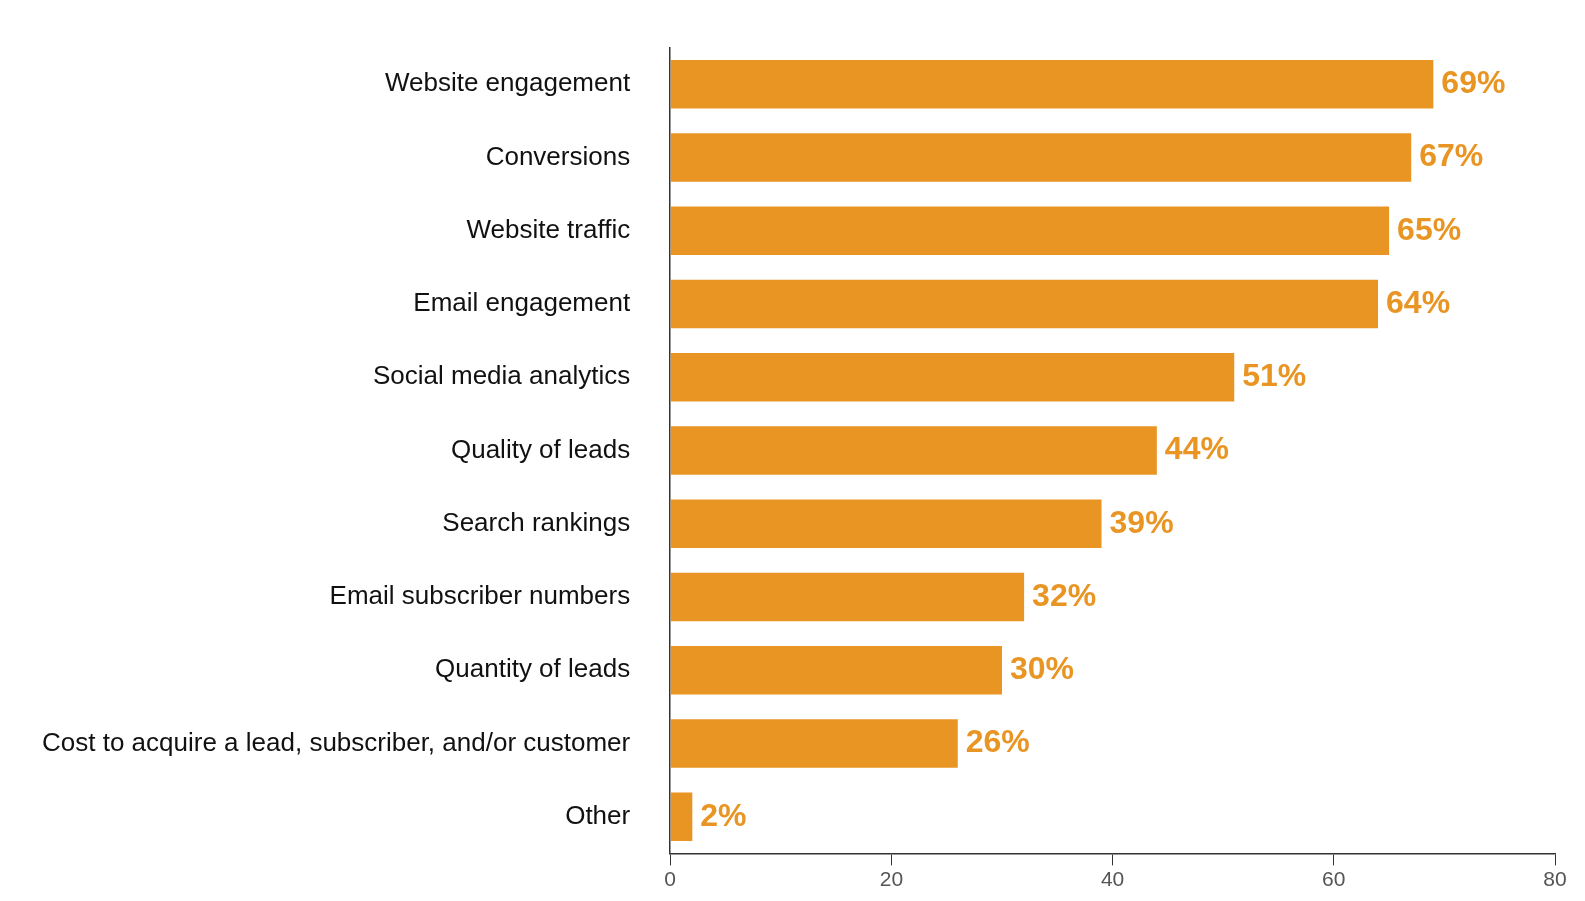 The height and width of the screenshot is (901, 1585). Describe the element at coordinates (1196, 448) in the screenshot. I see `data-label: 44%` at that location.